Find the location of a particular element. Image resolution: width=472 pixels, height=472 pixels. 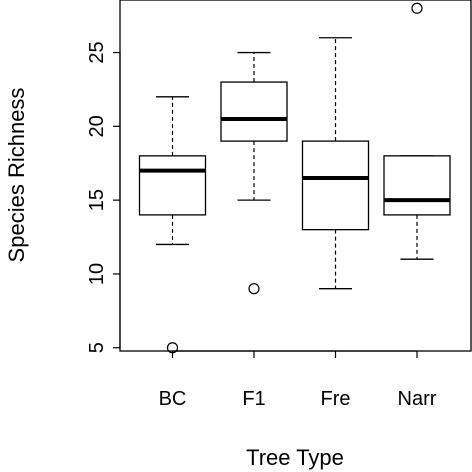

y-axis-title: Species Richness is located at coordinates (16, 175).